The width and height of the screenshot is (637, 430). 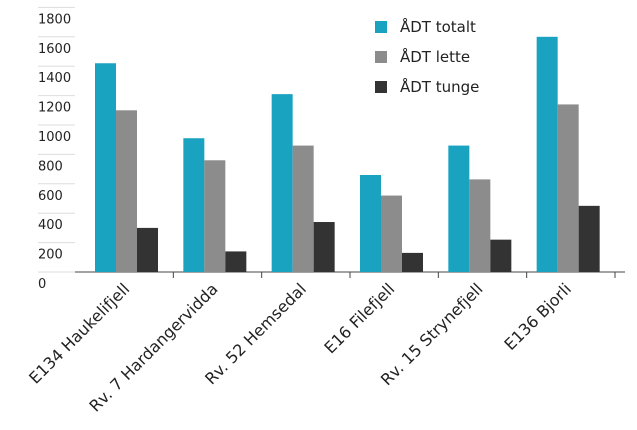 I want to click on y-tick-label: 400, so click(x=50, y=225).